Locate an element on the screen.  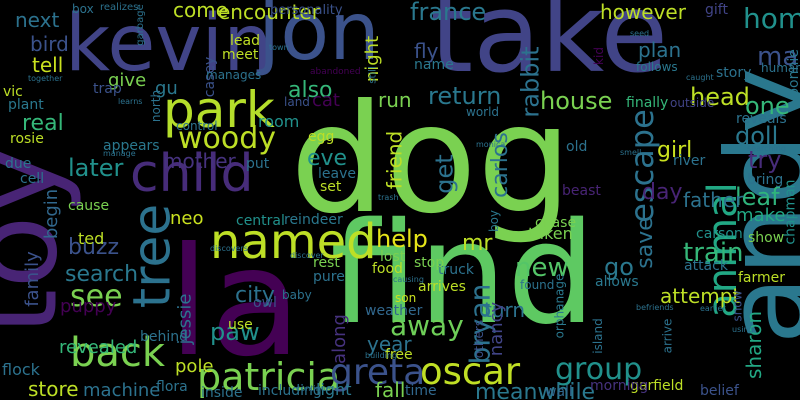
word-time: time is located at coordinates (421, 391).